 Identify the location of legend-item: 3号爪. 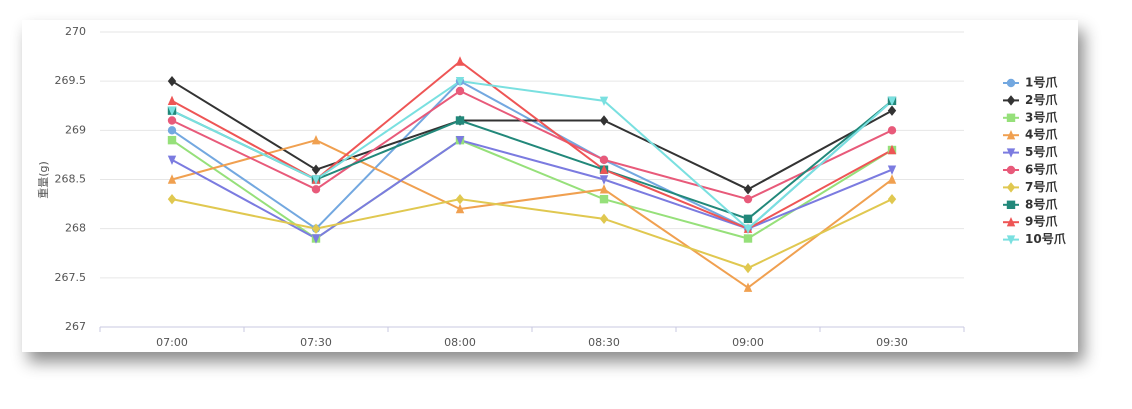
(1030, 116).